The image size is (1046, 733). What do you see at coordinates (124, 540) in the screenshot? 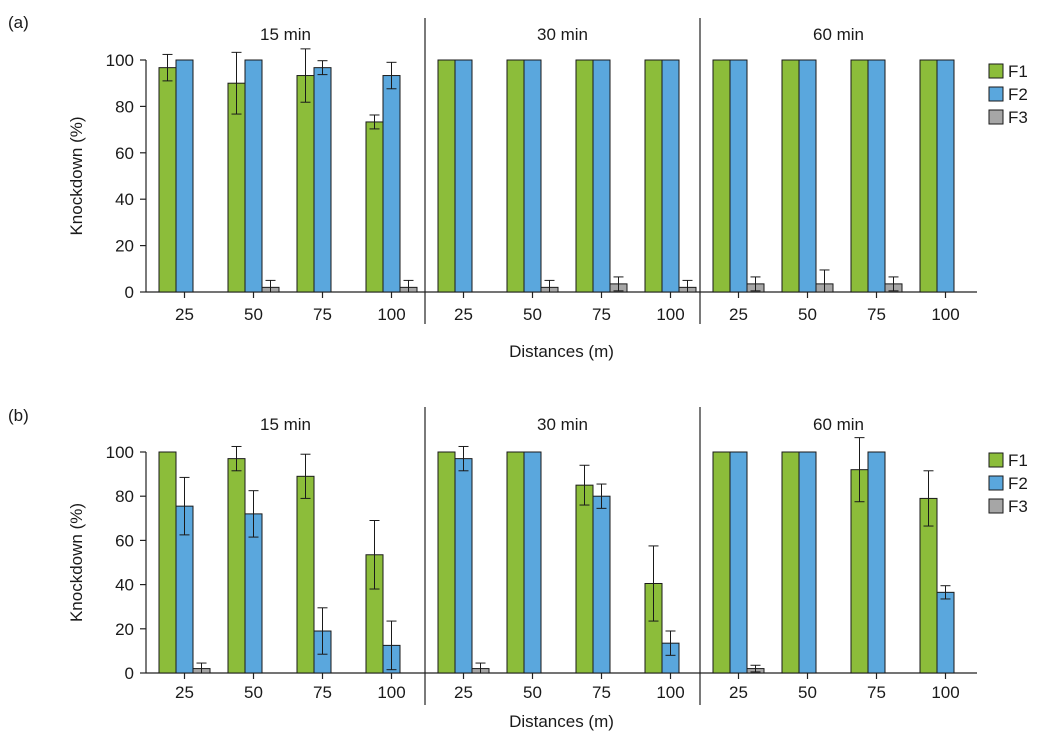
I see `y-tick-label: 60` at bounding box center [124, 540].